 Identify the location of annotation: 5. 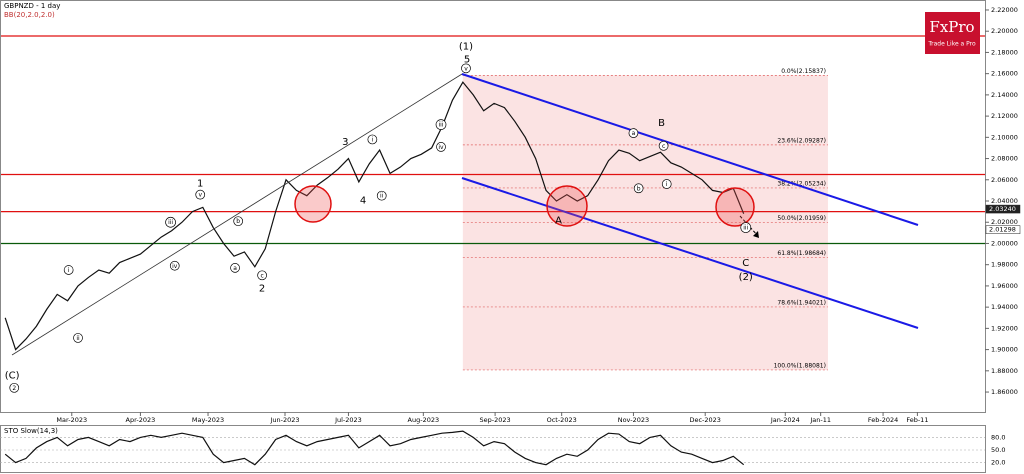
(467, 59).